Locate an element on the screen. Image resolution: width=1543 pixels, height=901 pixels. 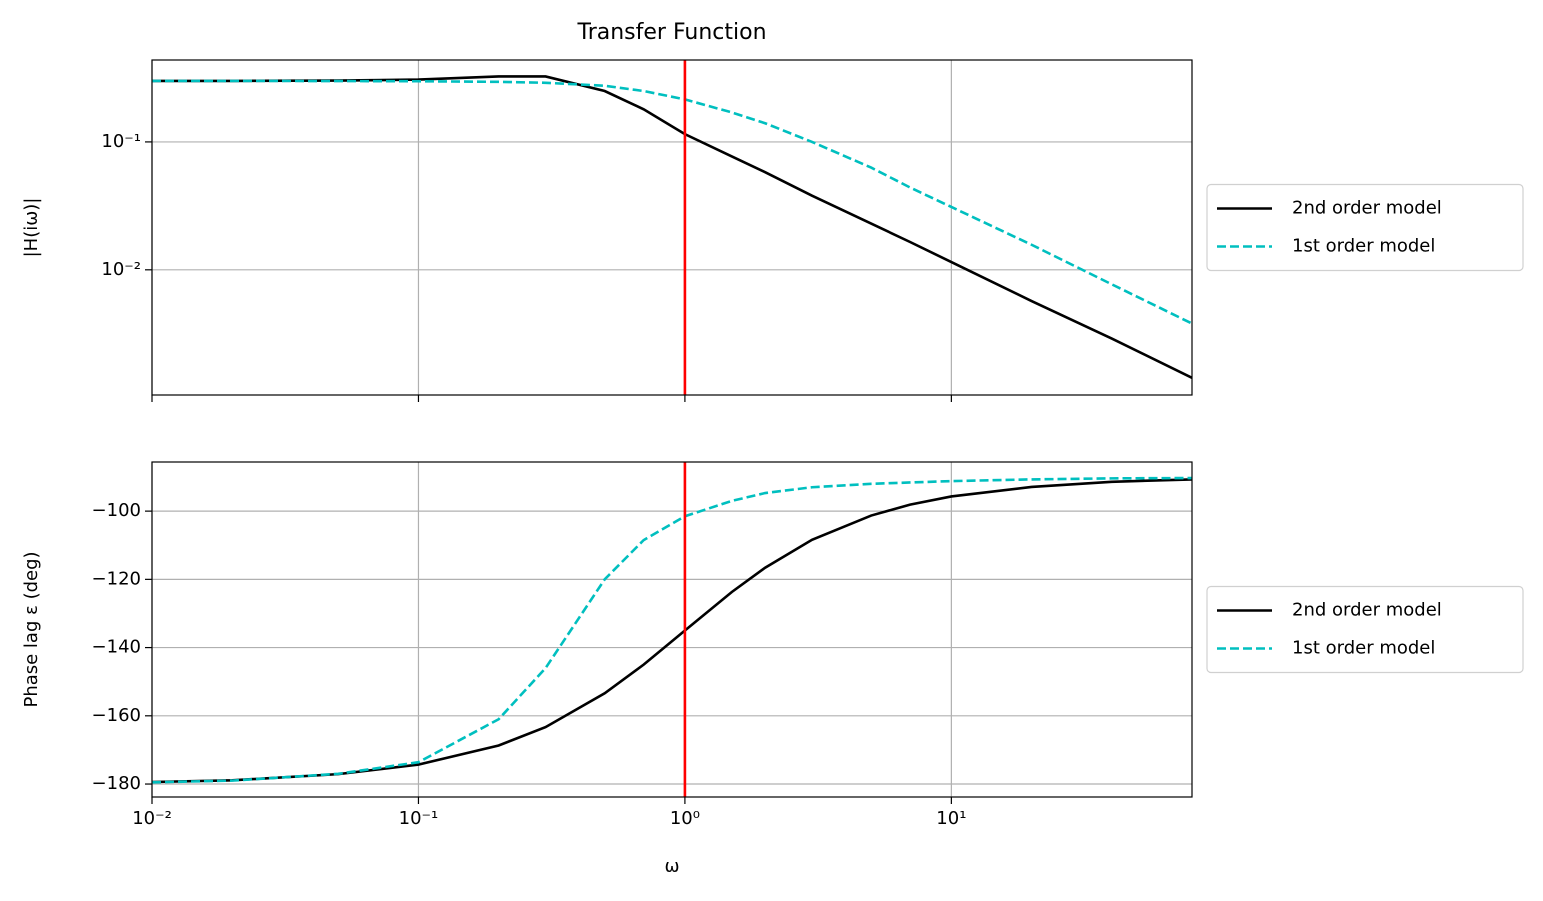
chart-title: Transfer Function is located at coordinates (671, 32).